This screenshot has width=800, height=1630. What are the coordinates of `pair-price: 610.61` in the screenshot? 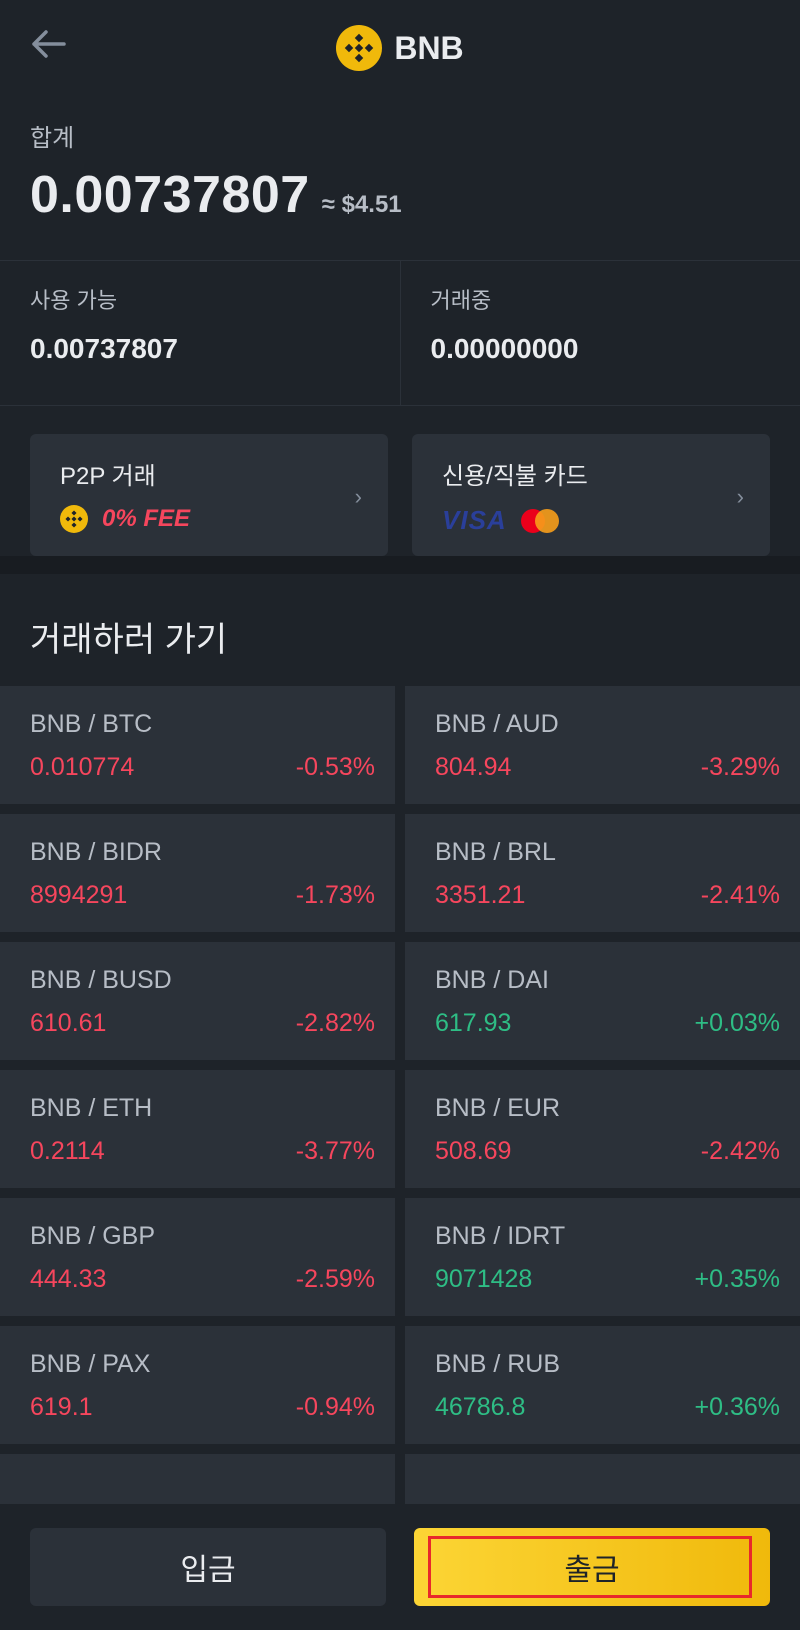 It's located at (68, 1023).